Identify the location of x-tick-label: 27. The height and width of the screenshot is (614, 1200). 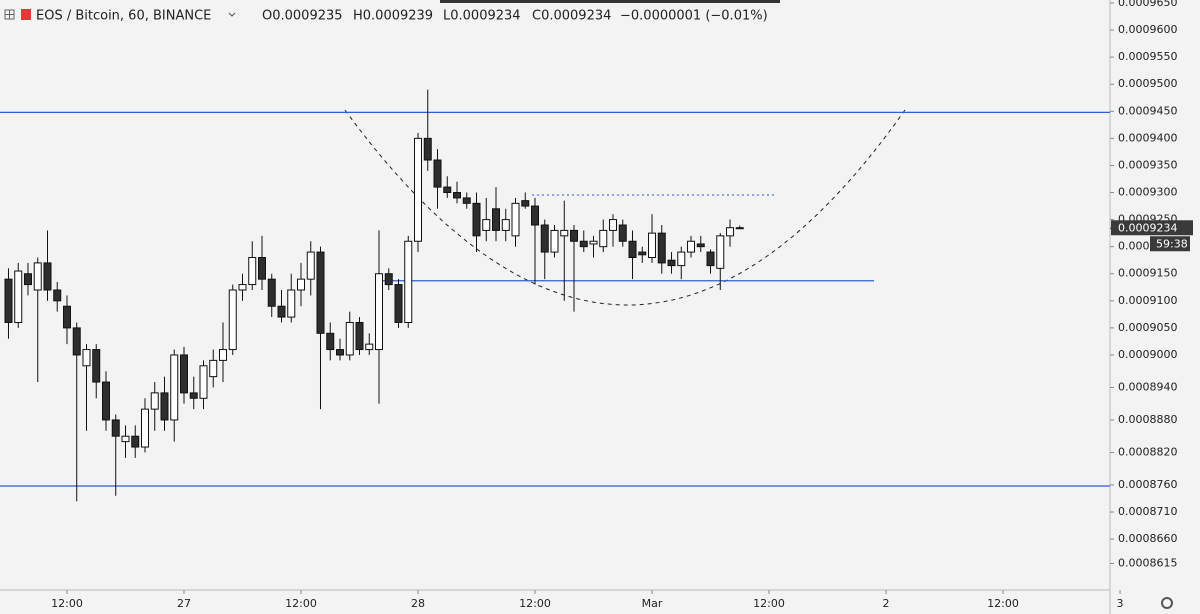
(184, 603).